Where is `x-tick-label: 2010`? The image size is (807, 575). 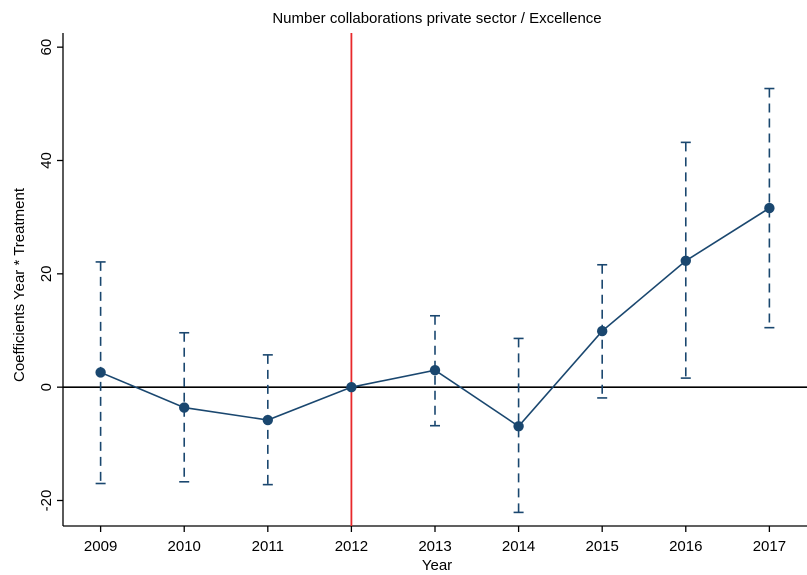 x-tick-label: 2010 is located at coordinates (184, 546).